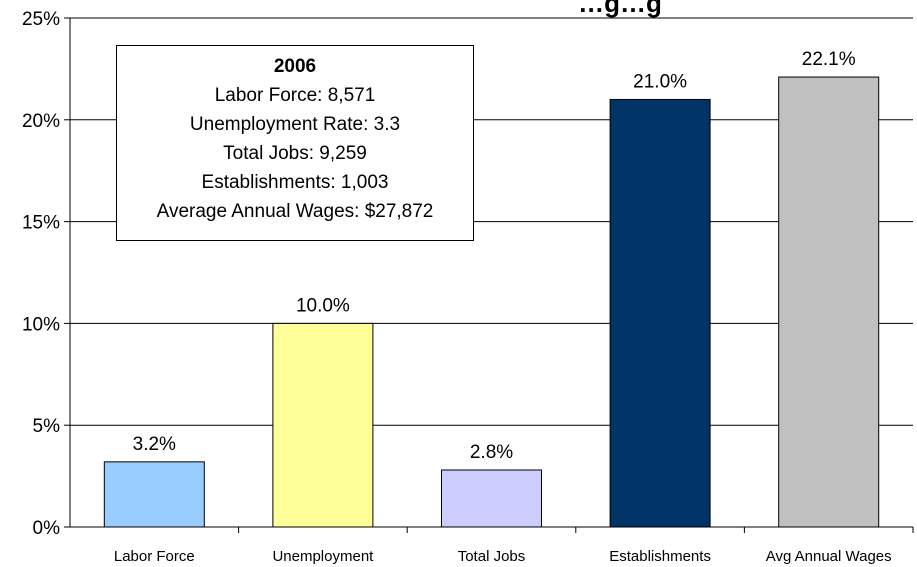 The width and height of the screenshot is (917, 567). What do you see at coordinates (323, 425) in the screenshot?
I see `bar-unemployment` at bounding box center [323, 425].